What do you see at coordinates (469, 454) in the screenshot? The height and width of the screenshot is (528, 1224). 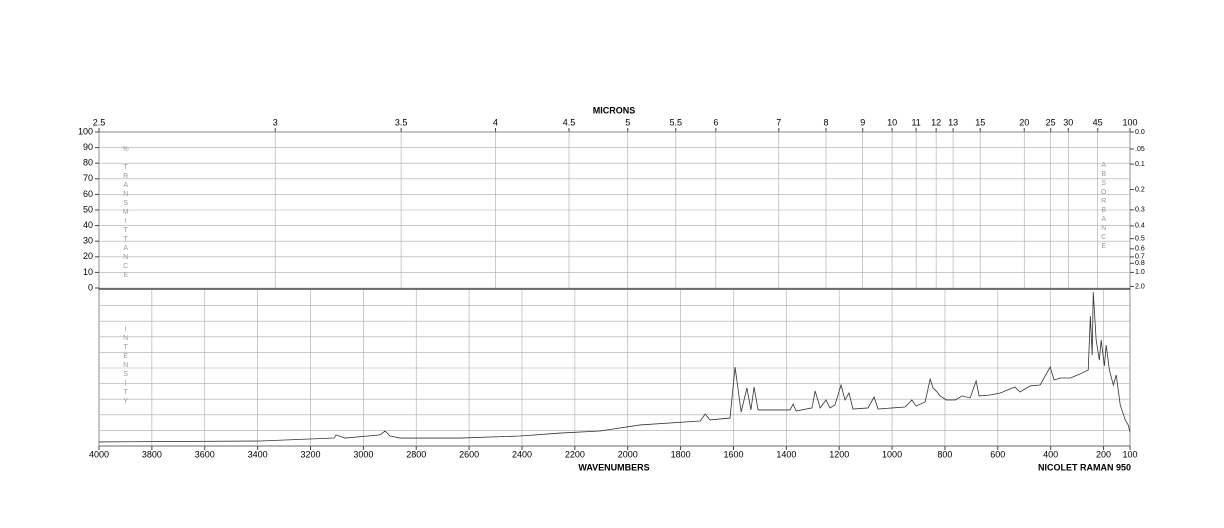 I see `x-tick-label: 2600` at bounding box center [469, 454].